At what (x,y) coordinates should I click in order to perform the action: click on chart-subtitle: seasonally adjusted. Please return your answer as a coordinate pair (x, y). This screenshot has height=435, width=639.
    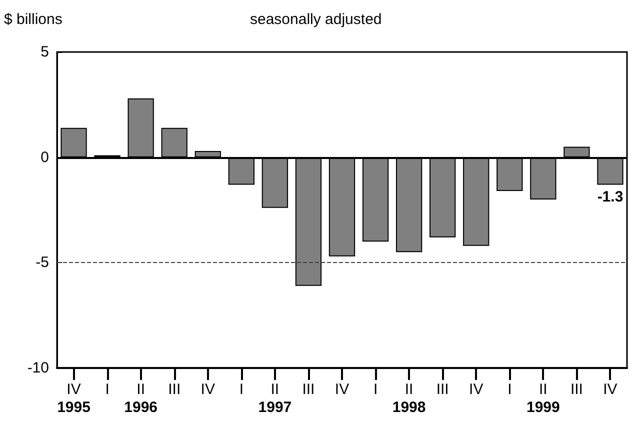
    Looking at the image, I should click on (316, 19).